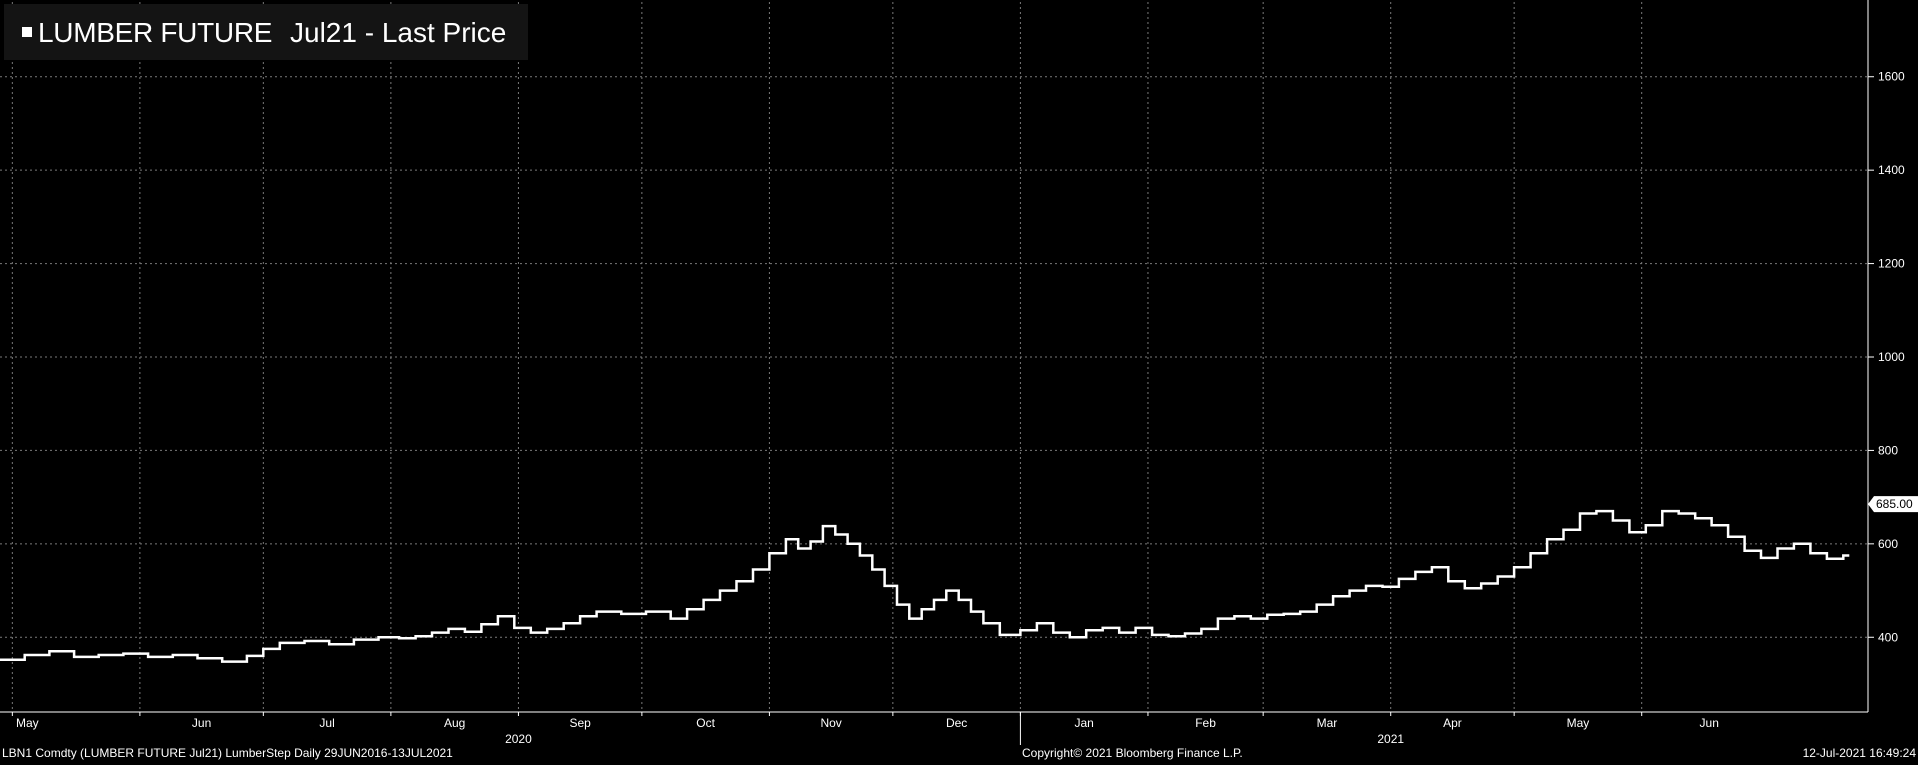 The width and height of the screenshot is (1918, 765). I want to click on x-tick-label: Jul, so click(326, 723).